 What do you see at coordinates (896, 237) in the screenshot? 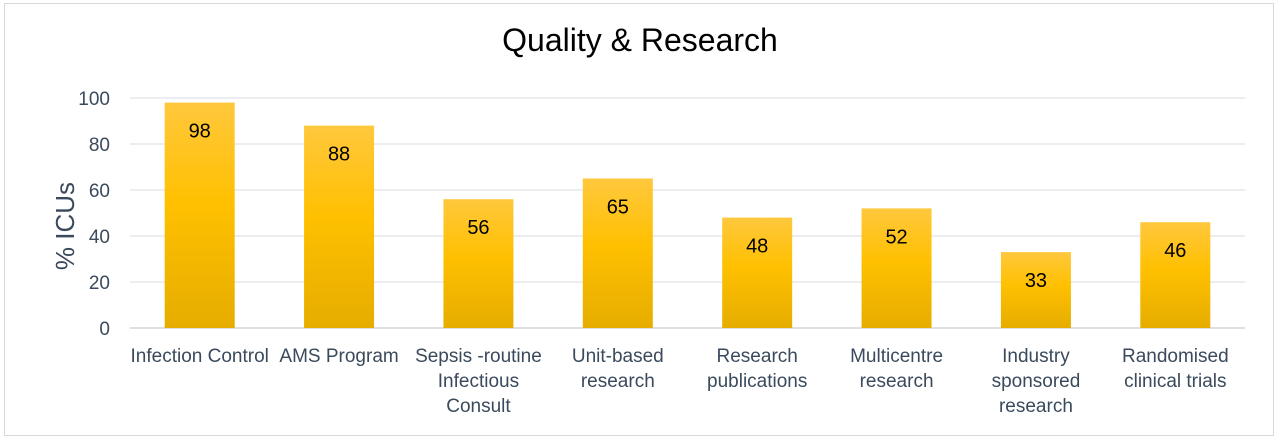
I see `data-label: 52` at bounding box center [896, 237].